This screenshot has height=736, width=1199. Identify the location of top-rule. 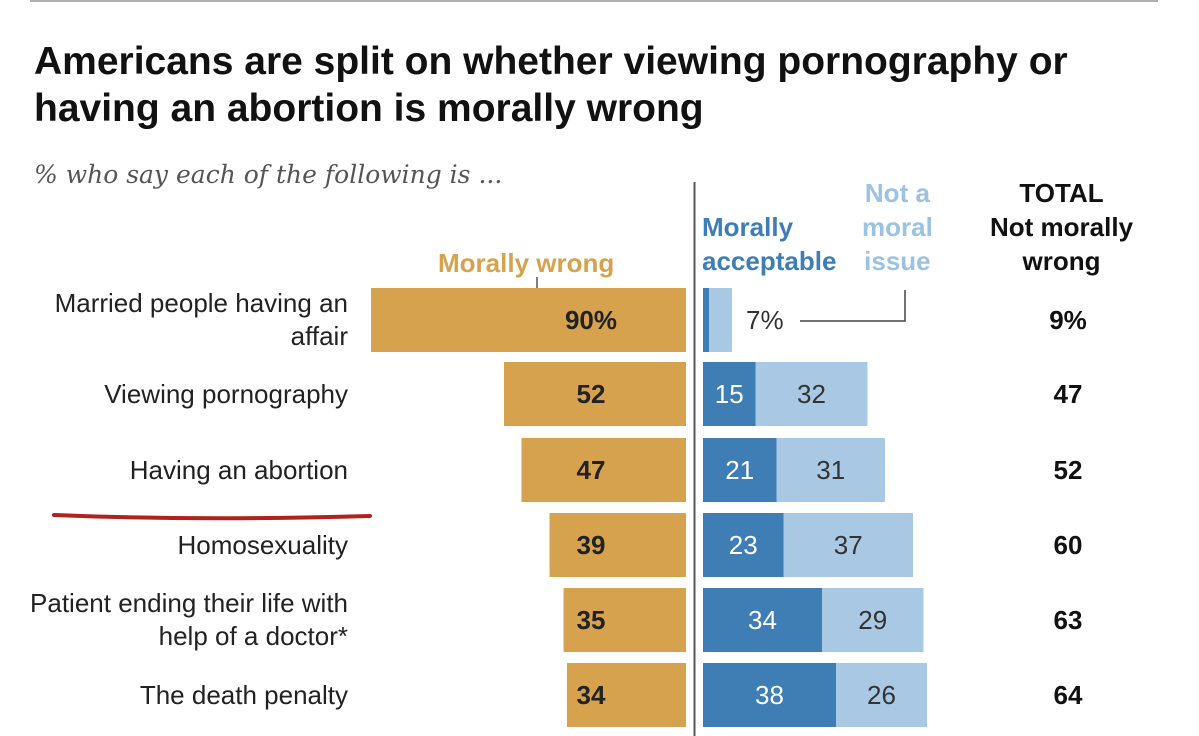
(594, 1).